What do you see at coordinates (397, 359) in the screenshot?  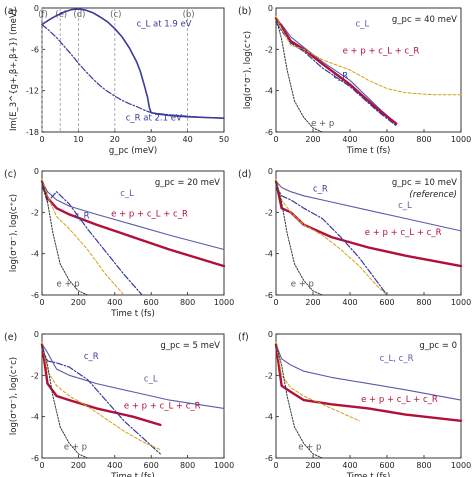 I see `curve-label: c_L, c_R` at bounding box center [397, 359].